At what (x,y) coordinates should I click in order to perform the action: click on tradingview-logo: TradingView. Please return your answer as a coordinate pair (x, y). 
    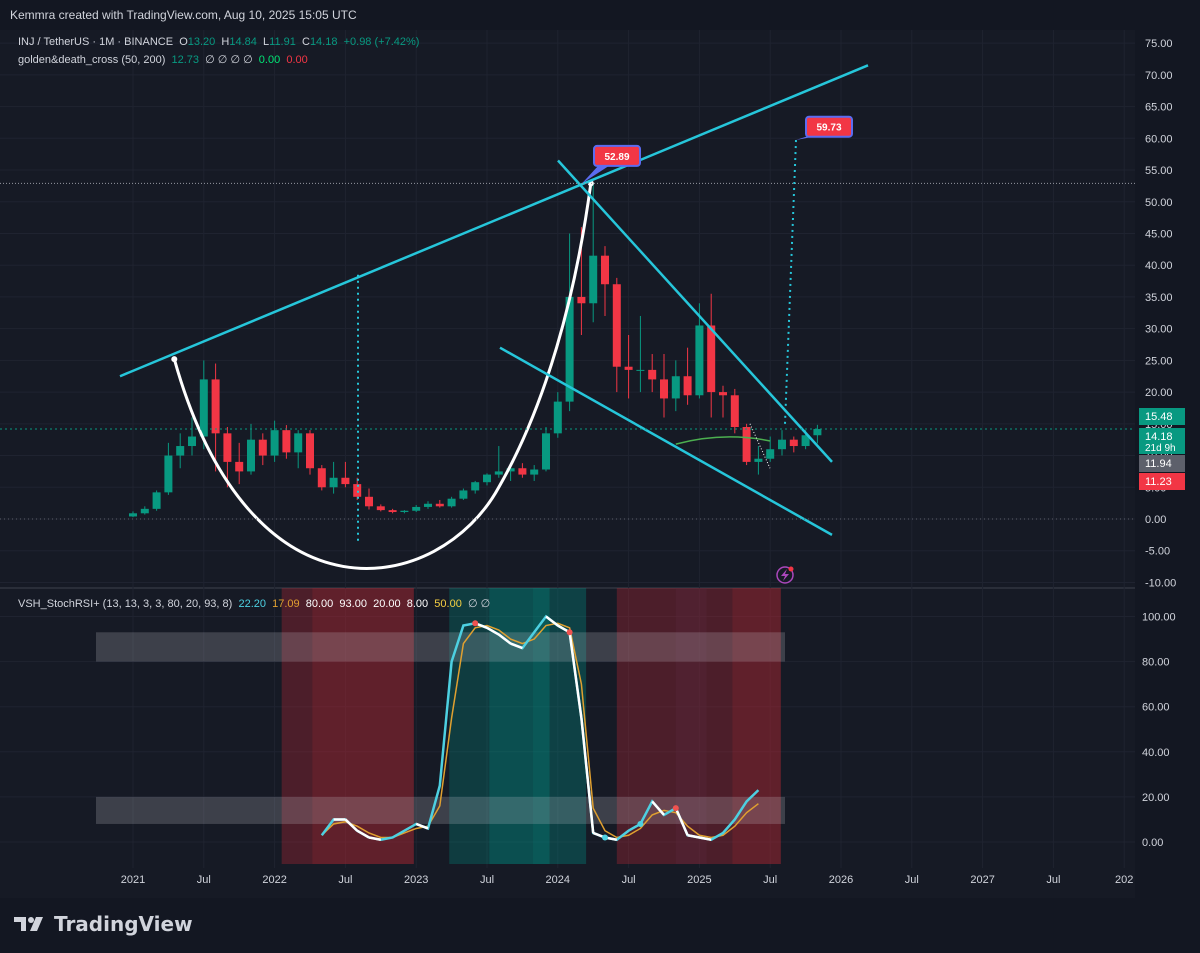
    Looking at the image, I should click on (102, 924).